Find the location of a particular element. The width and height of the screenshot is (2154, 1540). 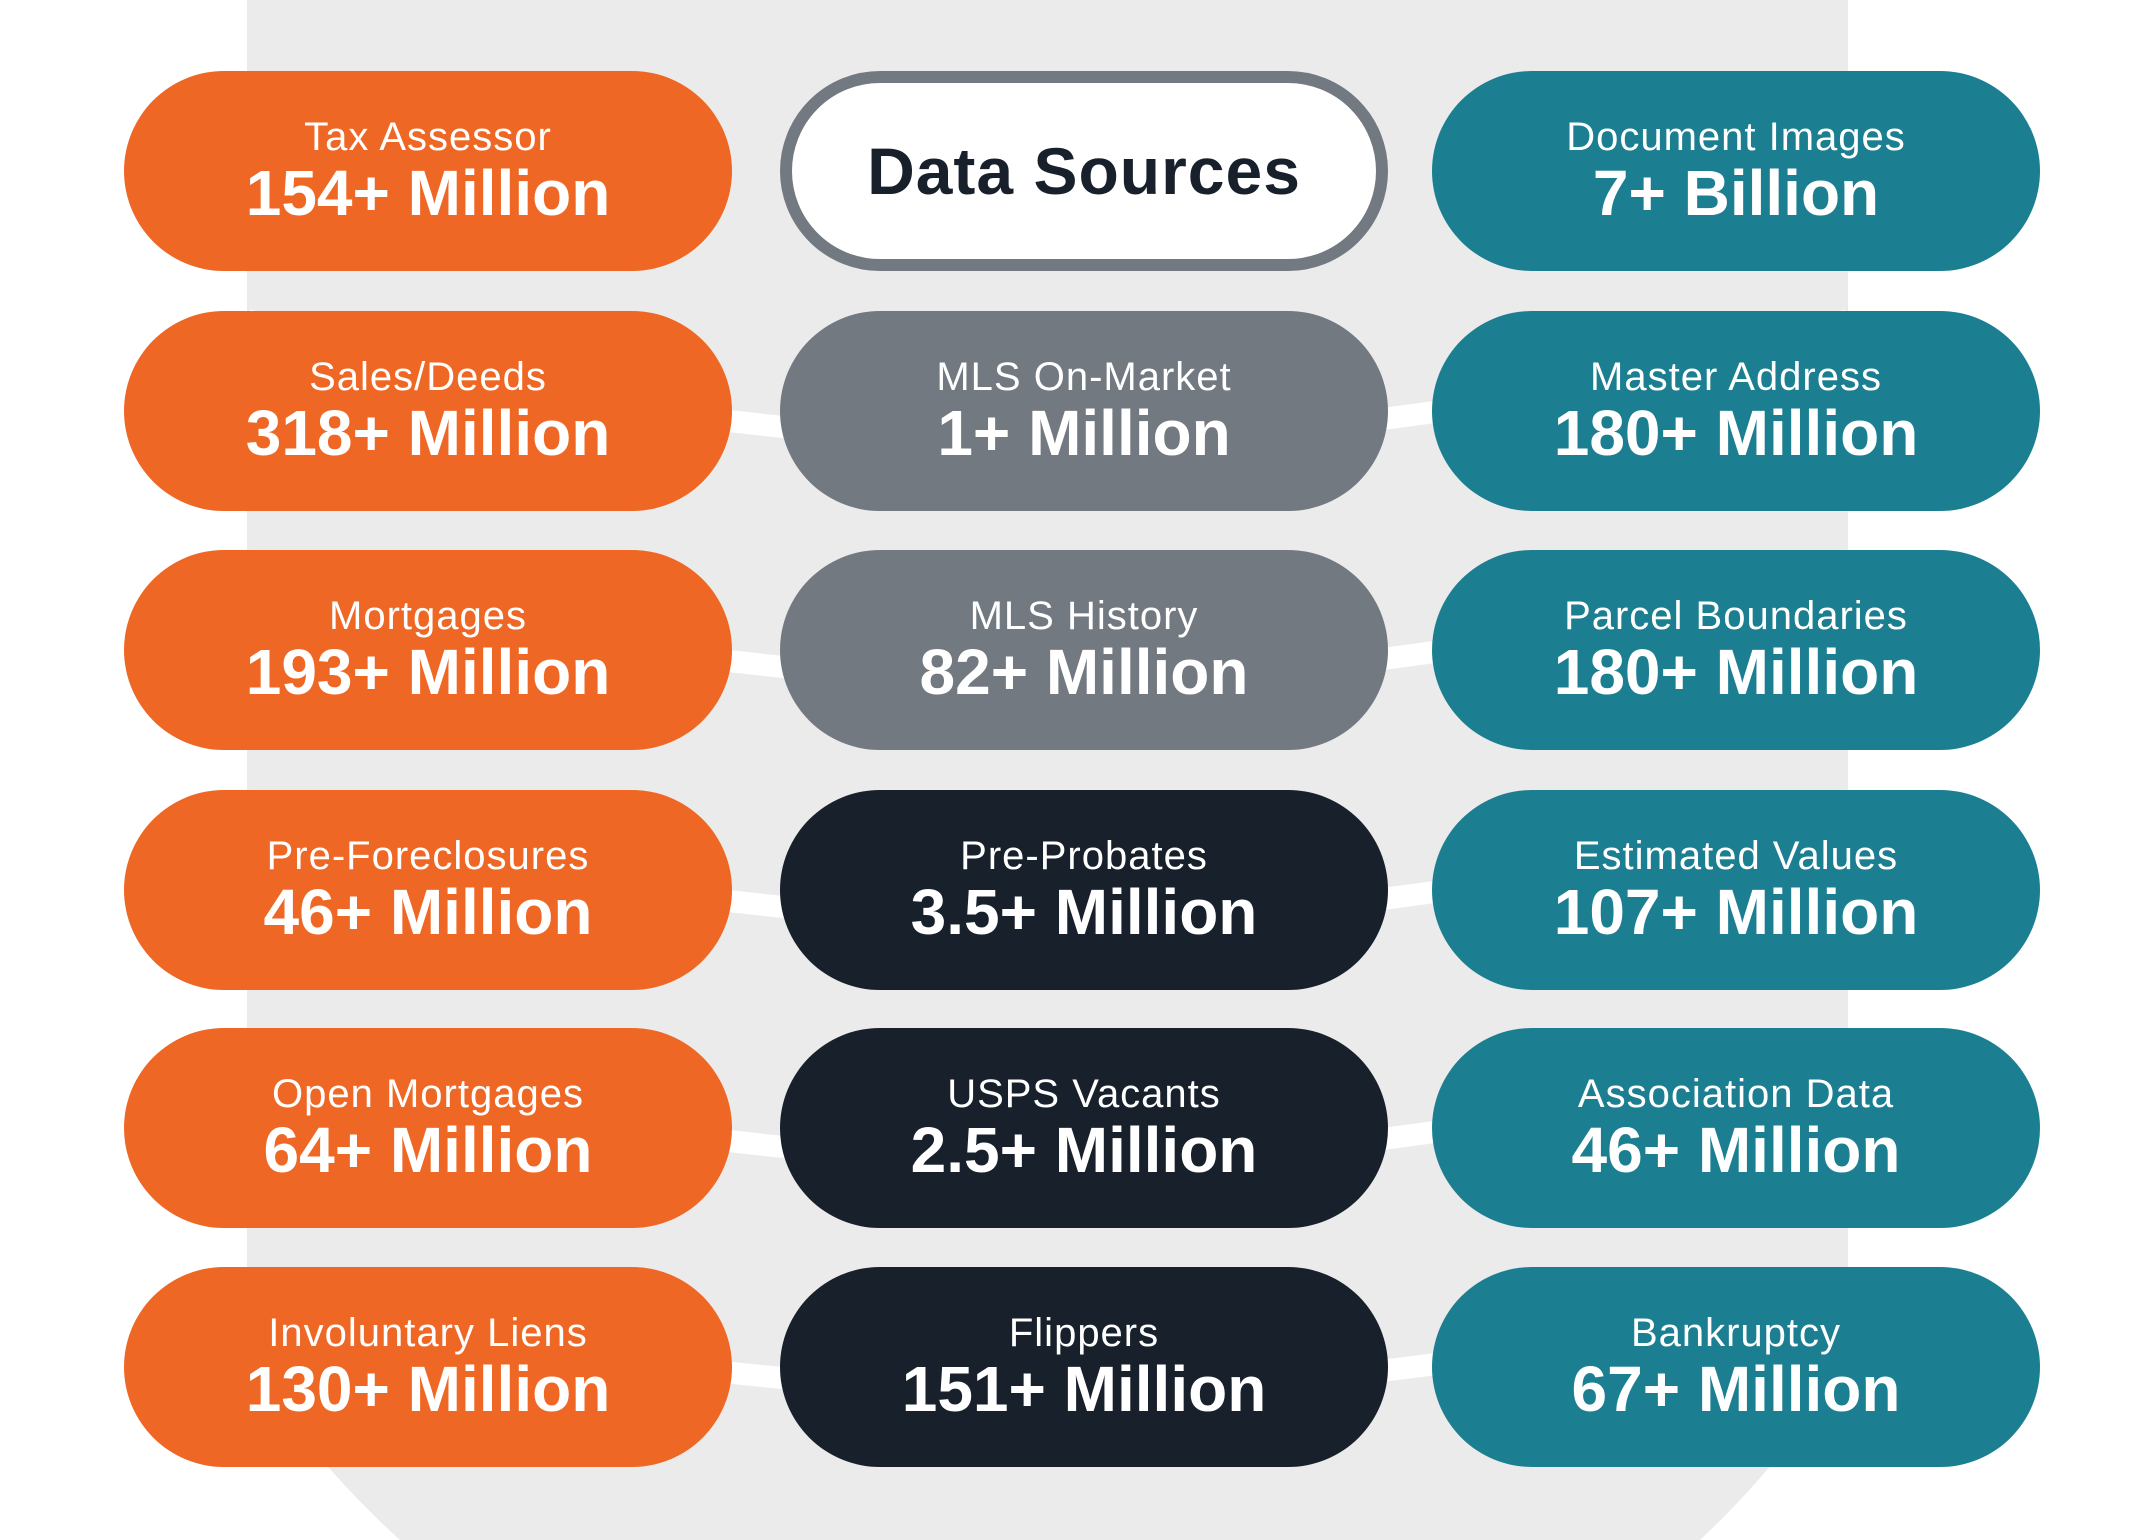

source-label: Sales/Deeds is located at coordinates (428, 377).